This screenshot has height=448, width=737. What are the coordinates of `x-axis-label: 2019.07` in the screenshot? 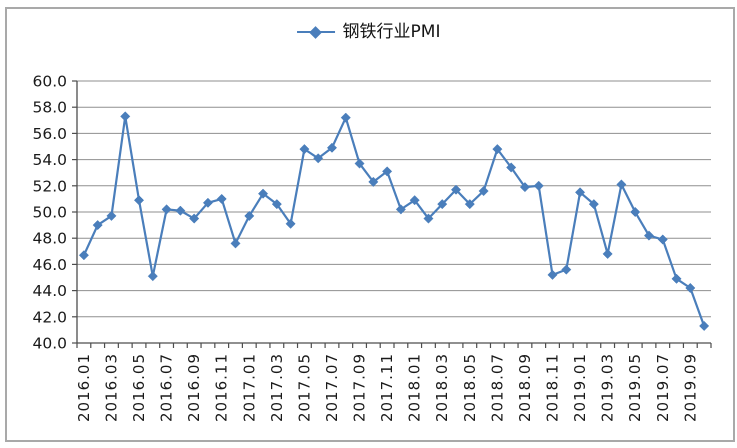 It's located at (663, 387).